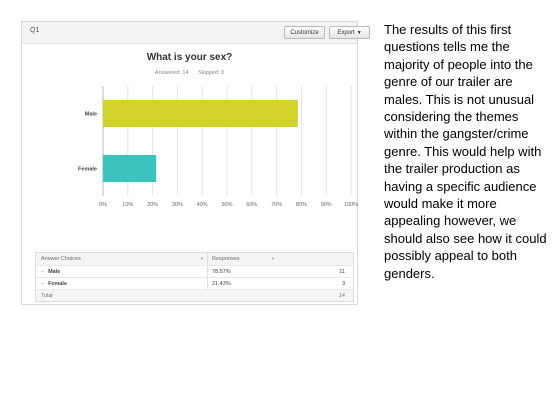 Image resolution: width=560 pixels, height=420 pixels. What do you see at coordinates (211, 73) in the screenshot?
I see `skipped-count: Skipped: 0` at bounding box center [211, 73].